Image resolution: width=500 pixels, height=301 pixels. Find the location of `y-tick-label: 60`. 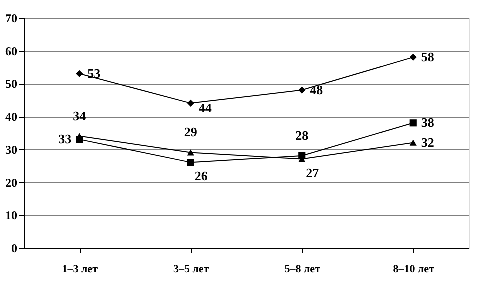

y-tick-label: 60 is located at coordinates (12, 51).